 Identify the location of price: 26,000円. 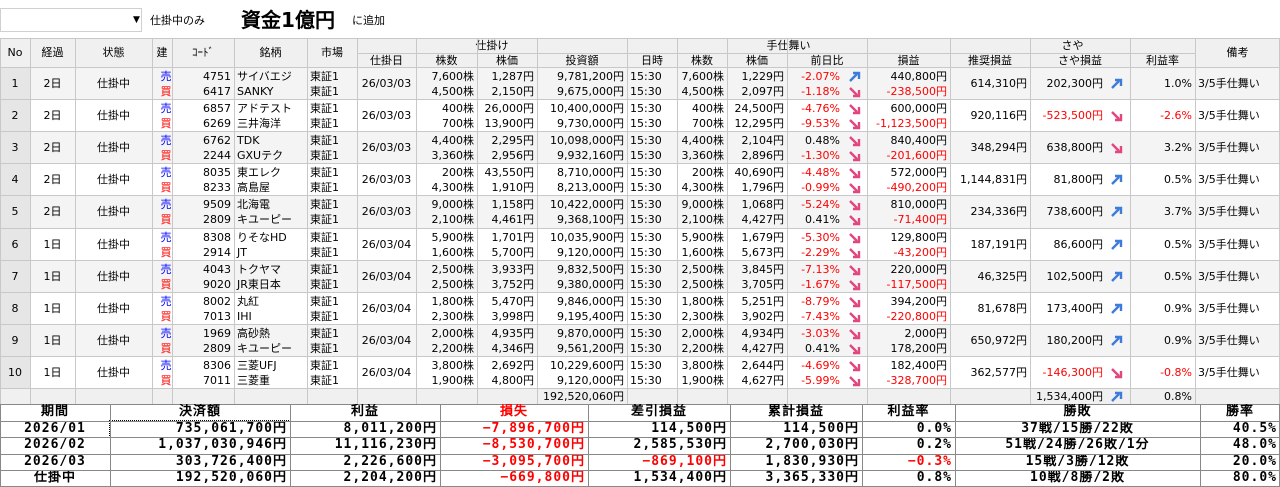
(509, 109).